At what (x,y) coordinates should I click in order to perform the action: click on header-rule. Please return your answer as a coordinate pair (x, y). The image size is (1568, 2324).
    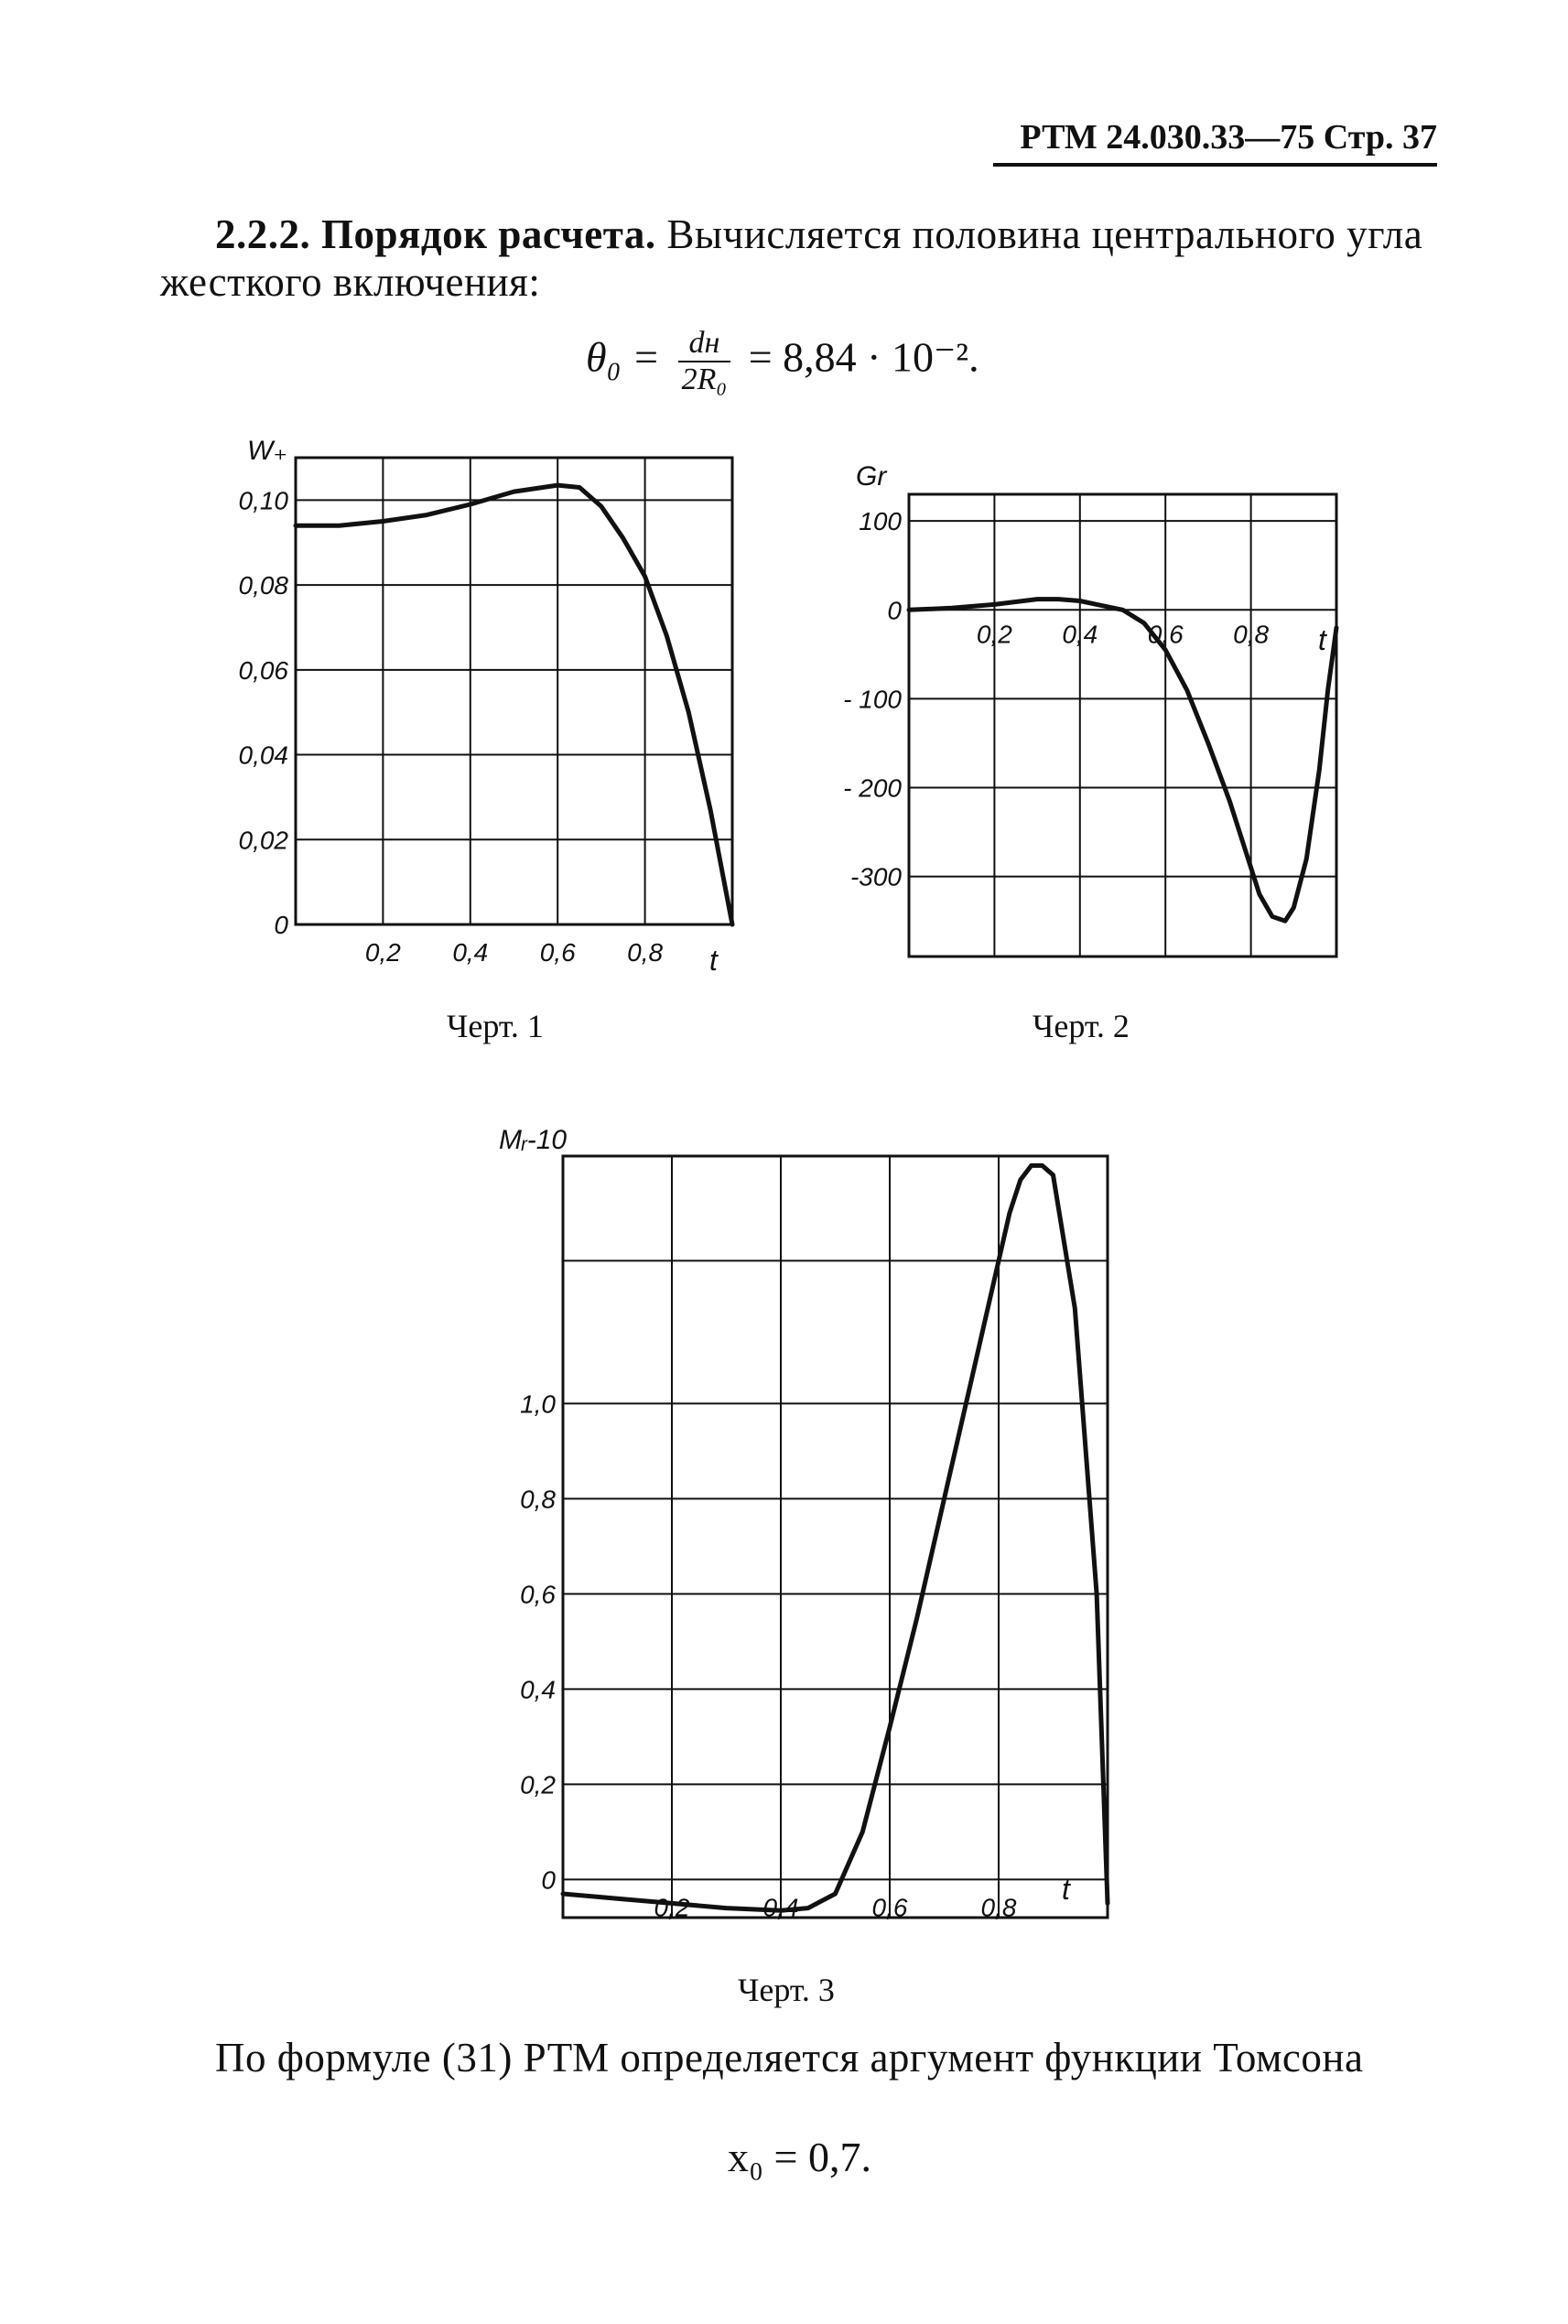
    Looking at the image, I should click on (1215, 165).